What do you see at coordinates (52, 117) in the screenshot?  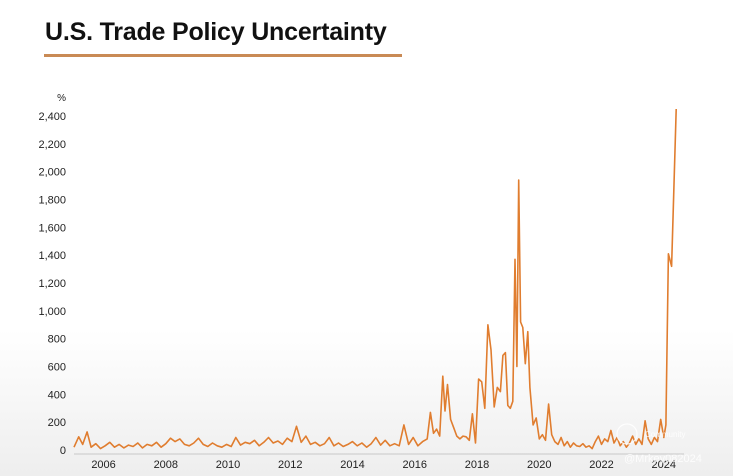 I see `y-tick-label: 2,400` at bounding box center [52, 117].